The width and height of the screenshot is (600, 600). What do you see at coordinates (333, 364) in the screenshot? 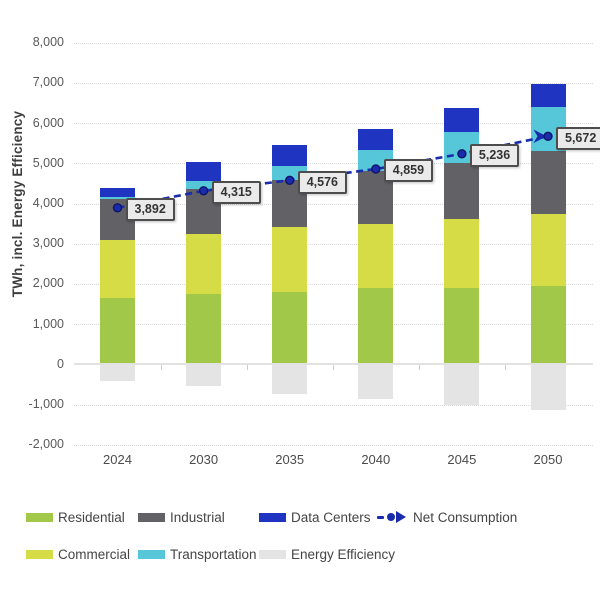
I see `x-axis-zero-line` at bounding box center [333, 364].